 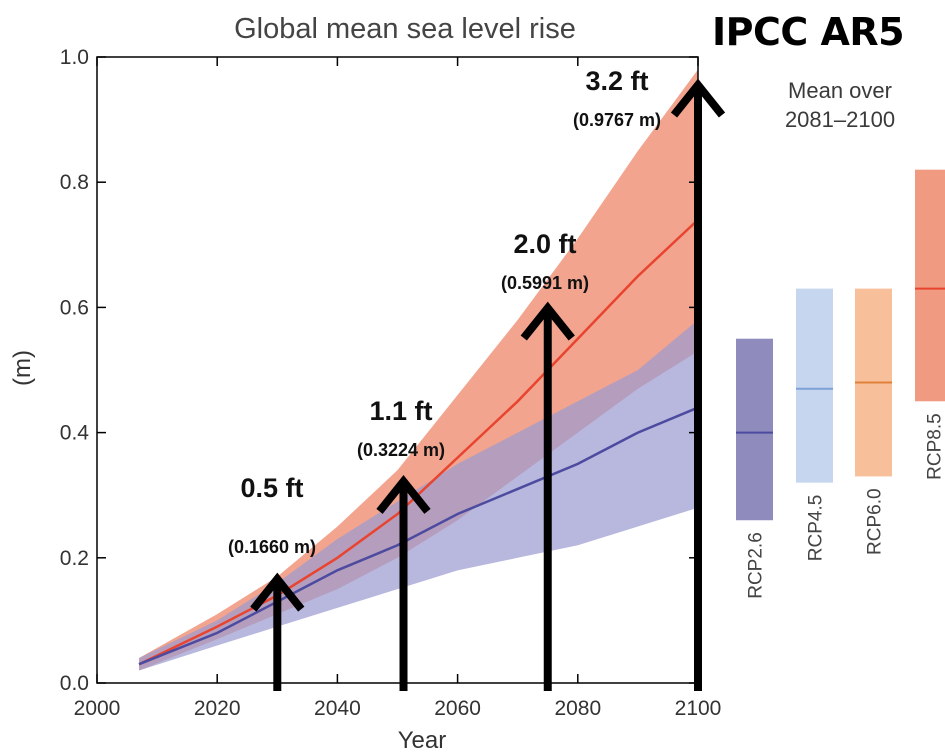 I want to click on side-bar-label: RCP6.0, so click(x=875, y=521).